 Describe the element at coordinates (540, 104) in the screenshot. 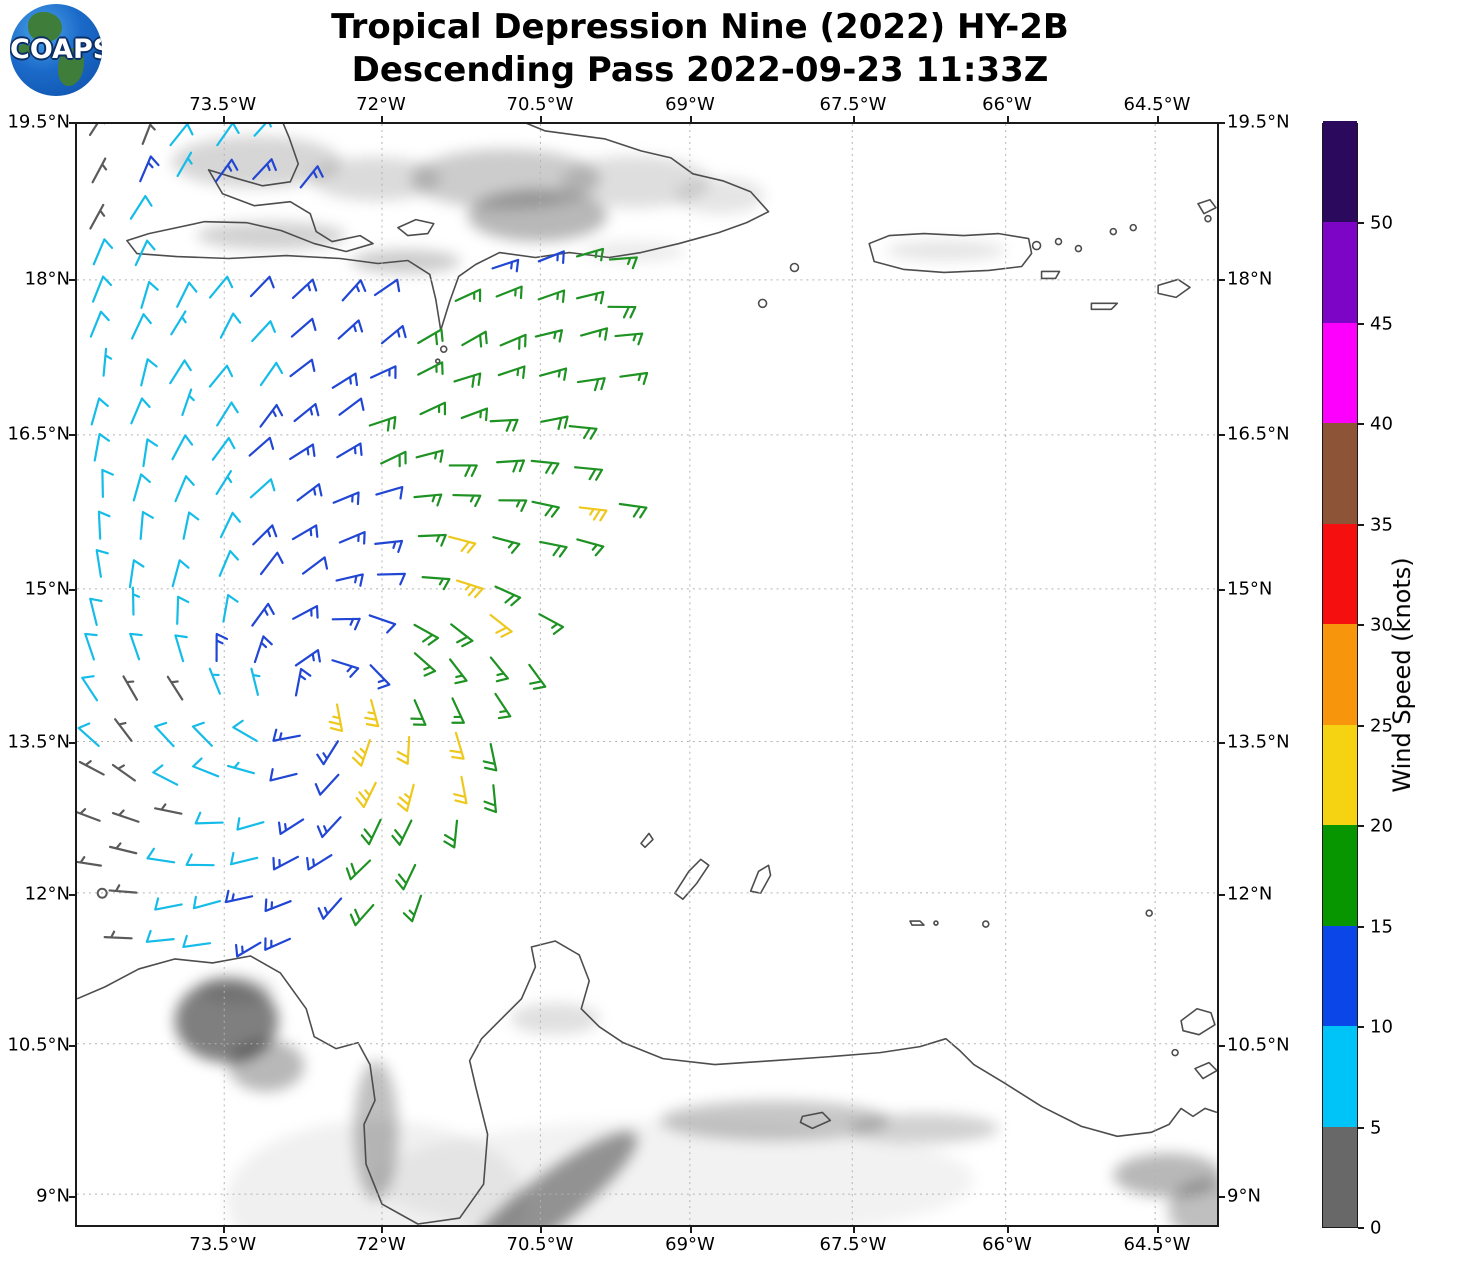

I see `lon-tick-label: 70.5°W` at that location.